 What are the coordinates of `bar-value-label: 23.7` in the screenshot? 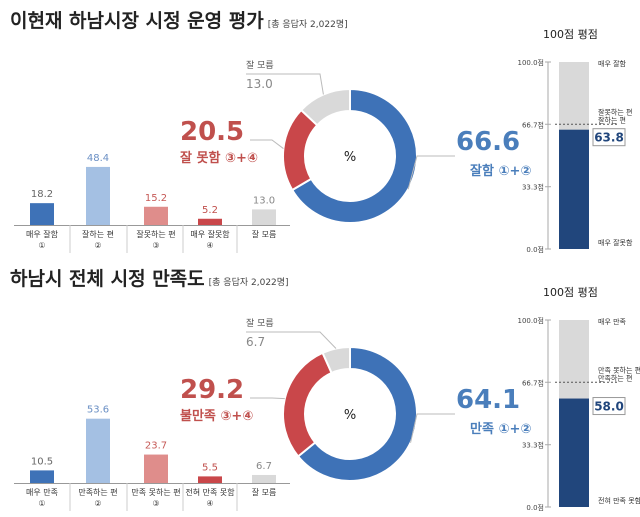 It's located at (156, 446).